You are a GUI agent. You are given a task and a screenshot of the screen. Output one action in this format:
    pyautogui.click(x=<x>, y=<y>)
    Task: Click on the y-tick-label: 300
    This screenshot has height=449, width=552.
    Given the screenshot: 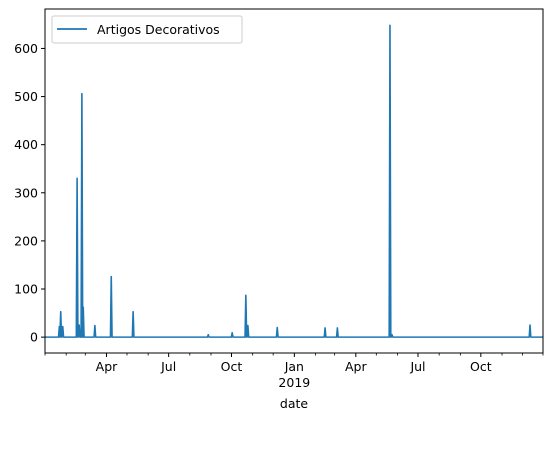 What is the action you would take?
    pyautogui.click(x=26, y=192)
    